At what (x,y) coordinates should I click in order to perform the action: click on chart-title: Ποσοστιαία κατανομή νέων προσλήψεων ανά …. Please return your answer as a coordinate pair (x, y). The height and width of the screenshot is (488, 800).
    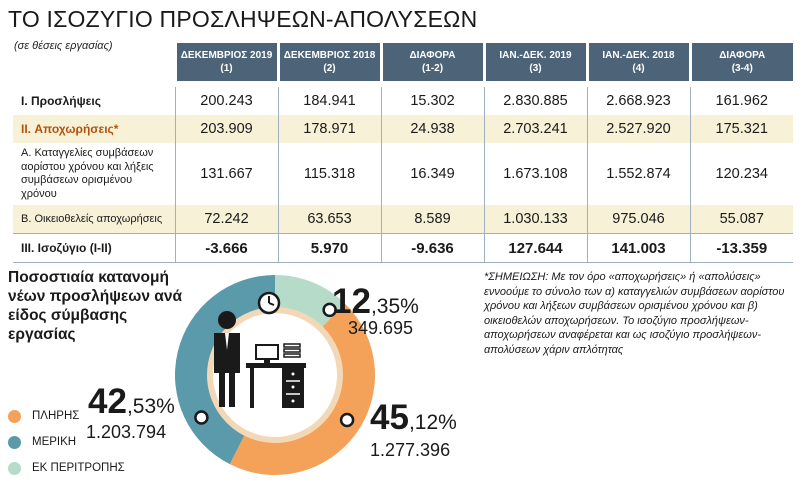
    Looking at the image, I should click on (95, 306).